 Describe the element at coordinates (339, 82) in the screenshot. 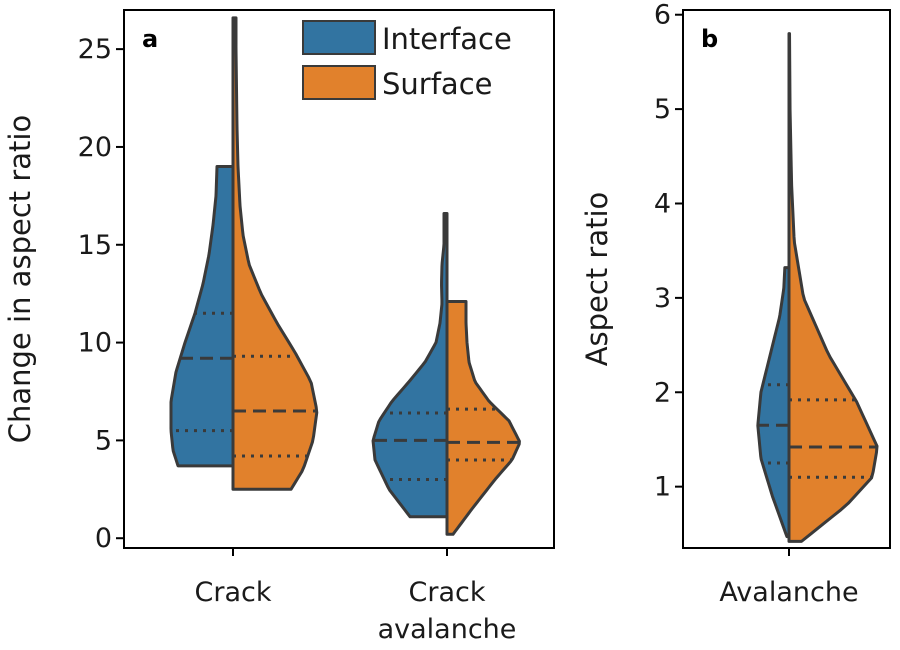

I see `legend-swatch-surface` at that location.